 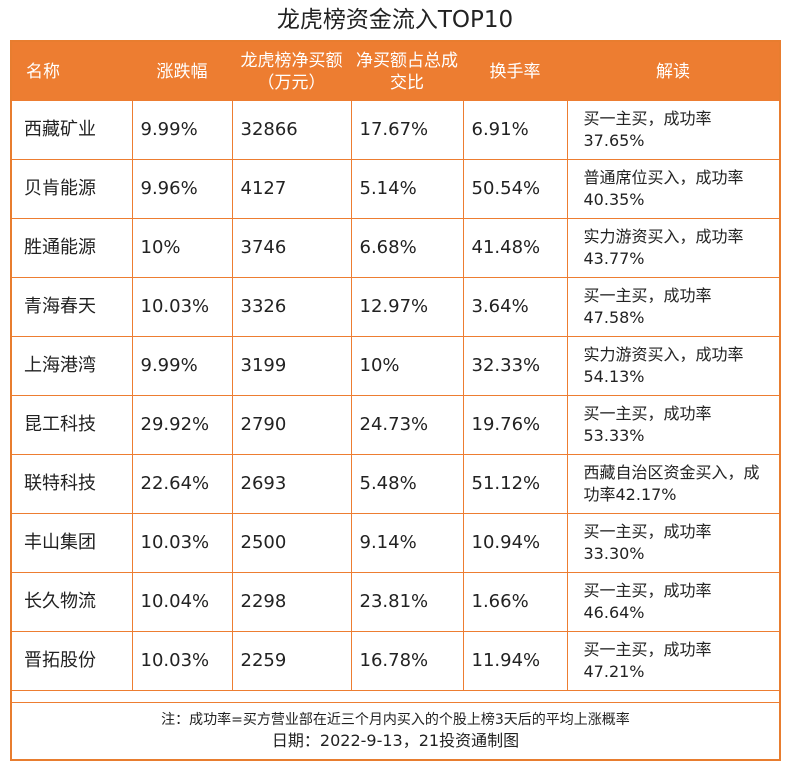 I want to click on cell-name: 丰山集团, so click(x=72, y=543).